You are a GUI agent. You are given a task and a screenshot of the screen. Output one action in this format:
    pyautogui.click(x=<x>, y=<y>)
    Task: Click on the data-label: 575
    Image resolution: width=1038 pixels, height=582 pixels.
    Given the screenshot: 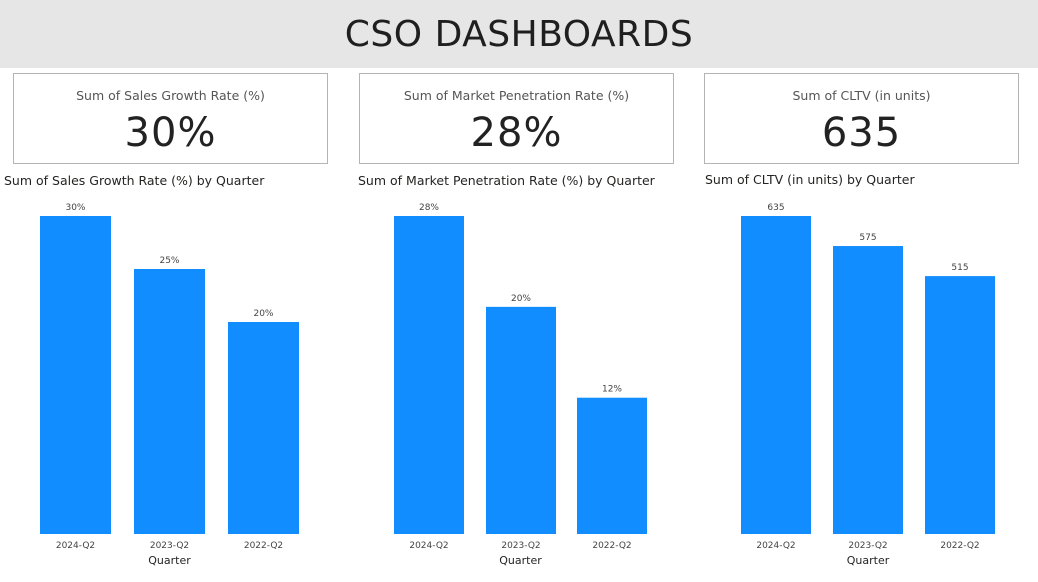 What is the action you would take?
    pyautogui.click(x=867, y=238)
    